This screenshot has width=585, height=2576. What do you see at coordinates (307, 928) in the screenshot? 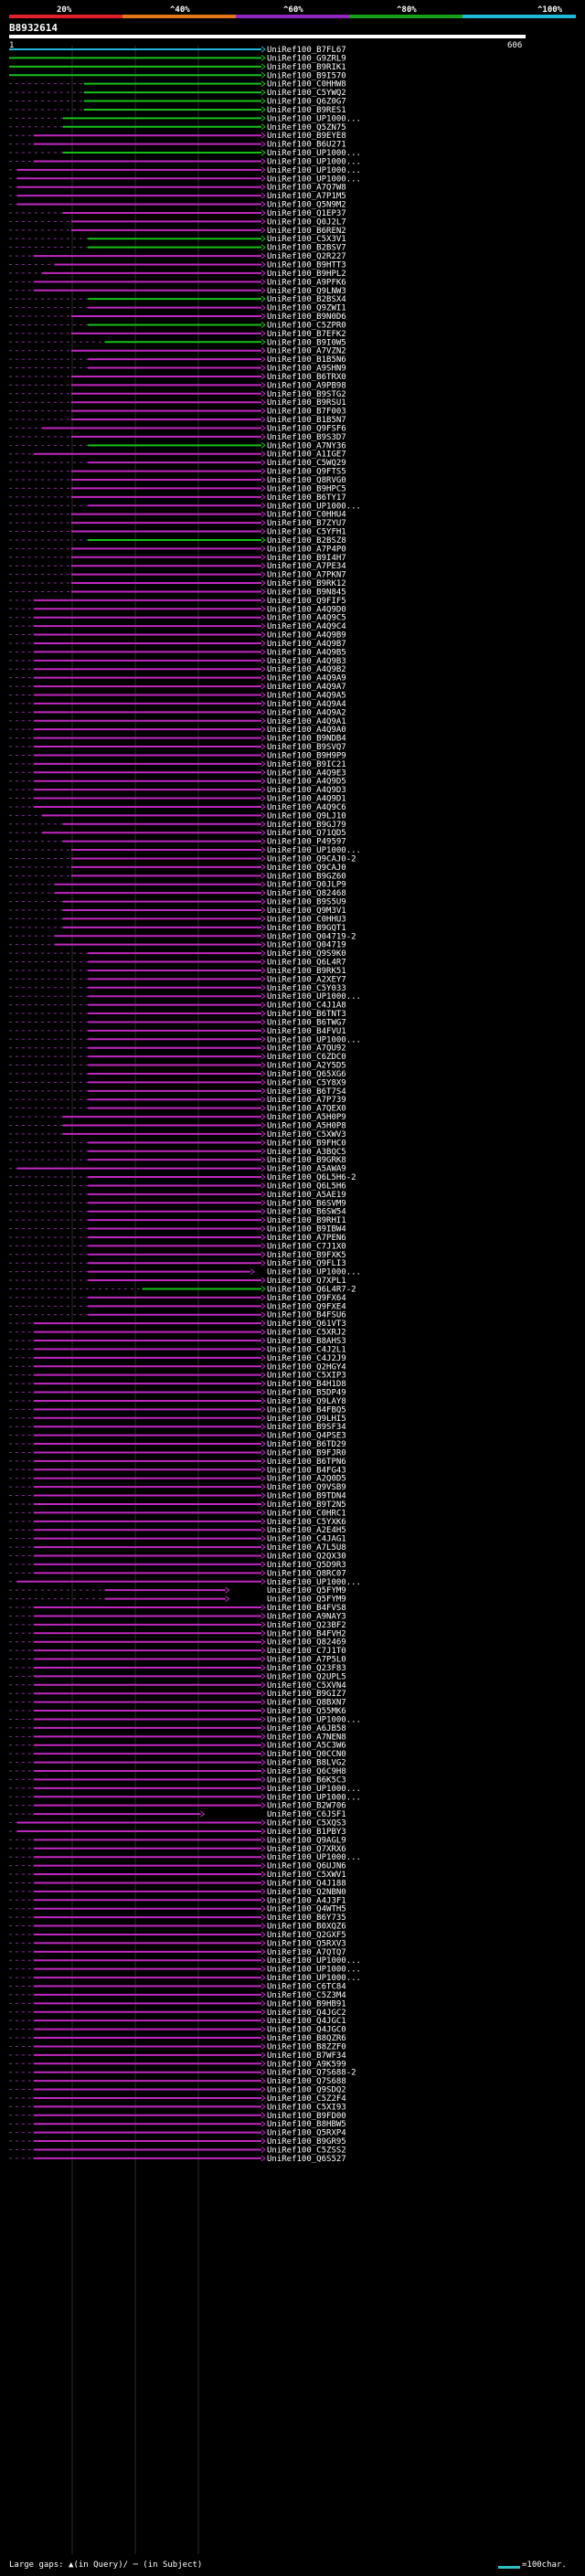
I see `hit-label: UniRef100_B9GQT1` at bounding box center [307, 928].